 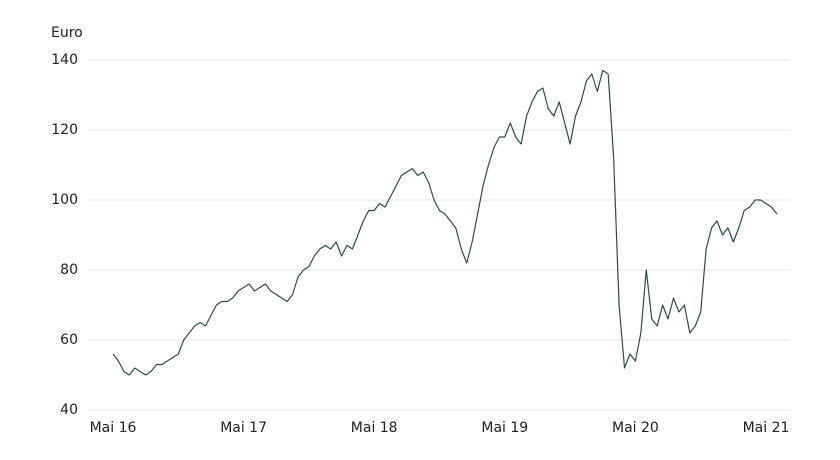 I want to click on y-axis-label: Euro, so click(x=67, y=33).